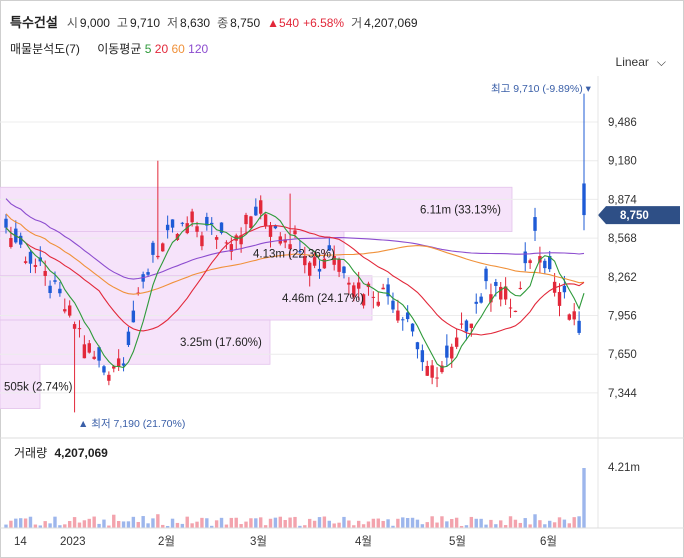 Image resolution: width=684 pixels, height=558 pixels. I want to click on volume-profile-label: 4.46m (24.17%), so click(323, 299).